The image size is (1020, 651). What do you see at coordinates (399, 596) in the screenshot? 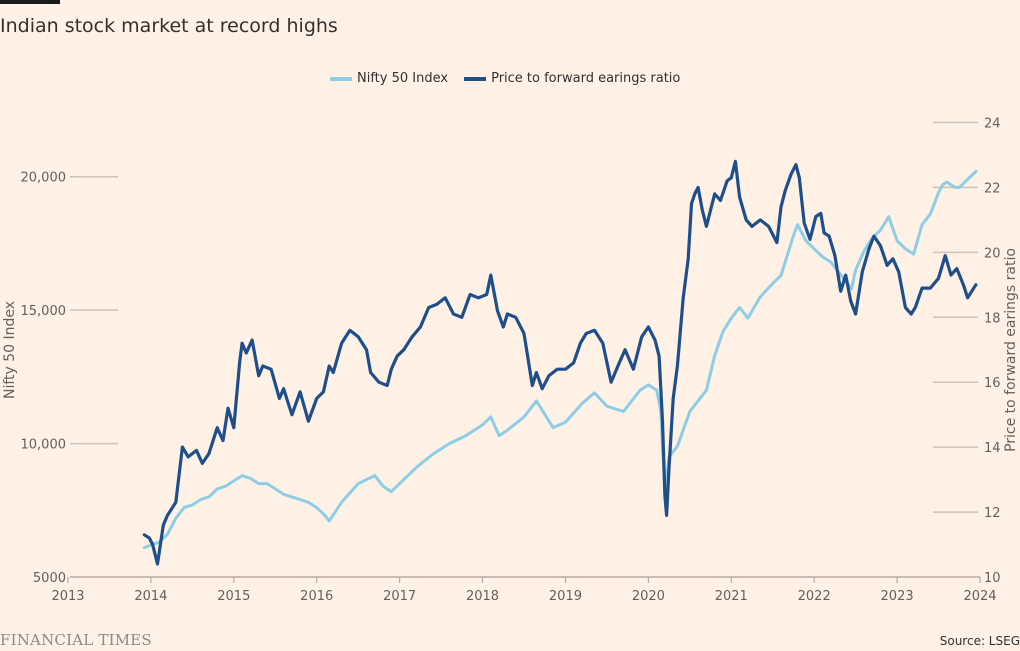
I see `x-tick-label: 2017` at bounding box center [399, 596].